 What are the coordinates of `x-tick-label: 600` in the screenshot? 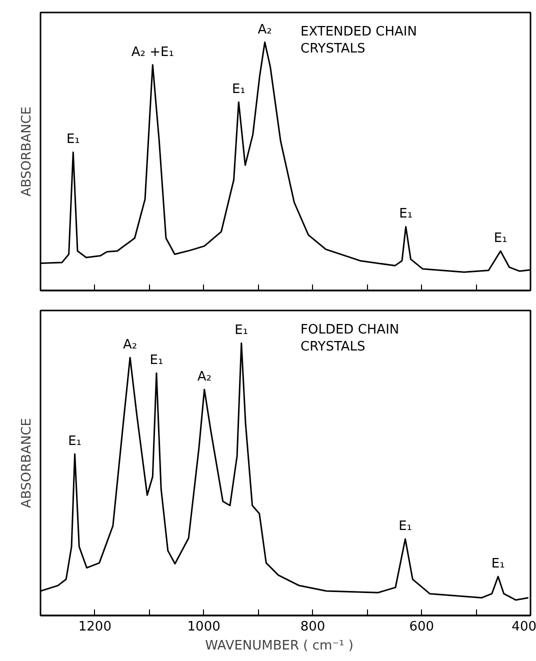 It's located at (421, 627).